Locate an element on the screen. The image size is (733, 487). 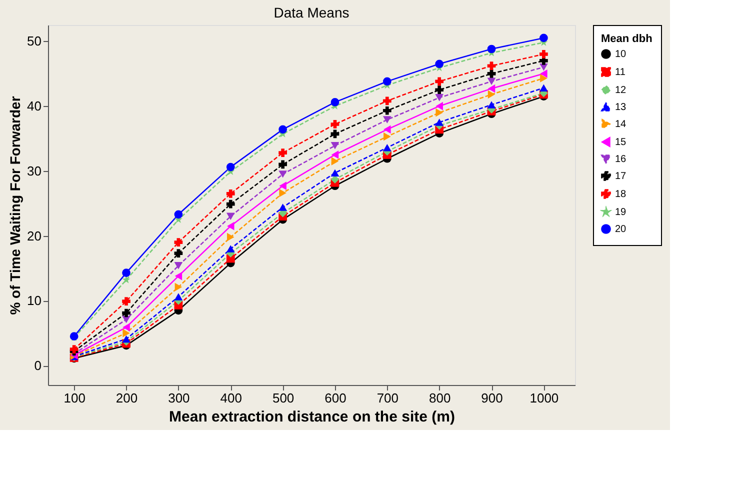
legend-label: 14 is located at coordinates (621, 124).